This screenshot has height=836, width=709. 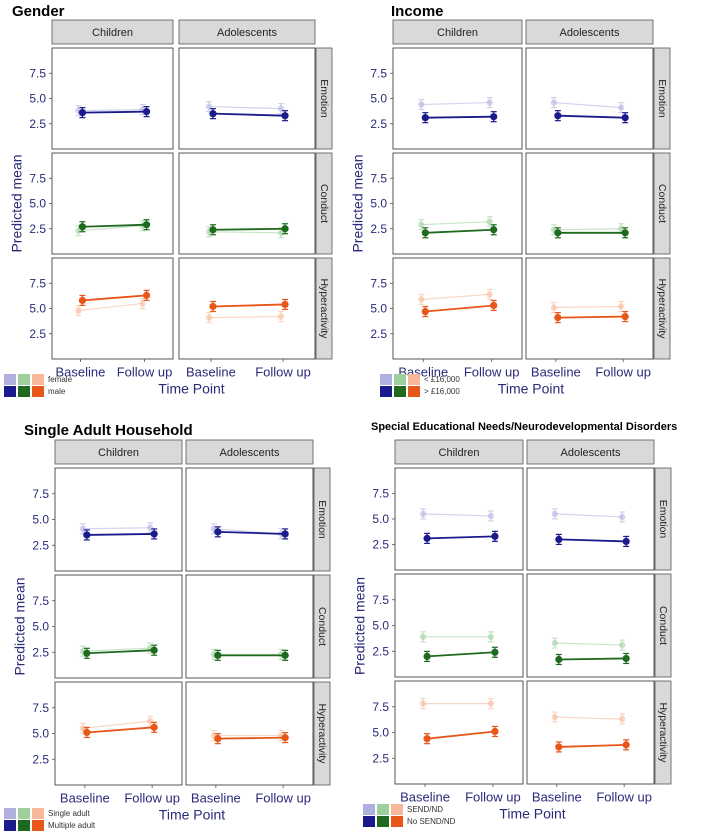 I want to click on column-label: Adolescents, so click(x=591, y=453).